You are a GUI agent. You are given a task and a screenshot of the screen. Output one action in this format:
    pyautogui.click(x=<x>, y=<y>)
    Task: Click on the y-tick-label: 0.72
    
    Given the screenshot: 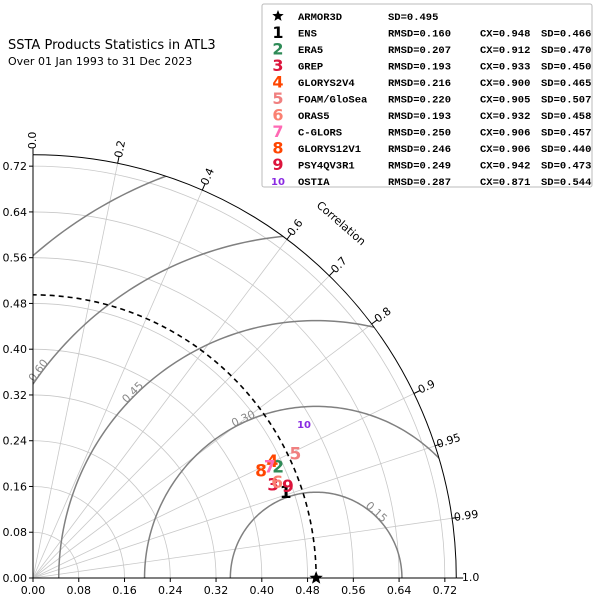 What is the action you would take?
    pyautogui.click(x=15, y=166)
    